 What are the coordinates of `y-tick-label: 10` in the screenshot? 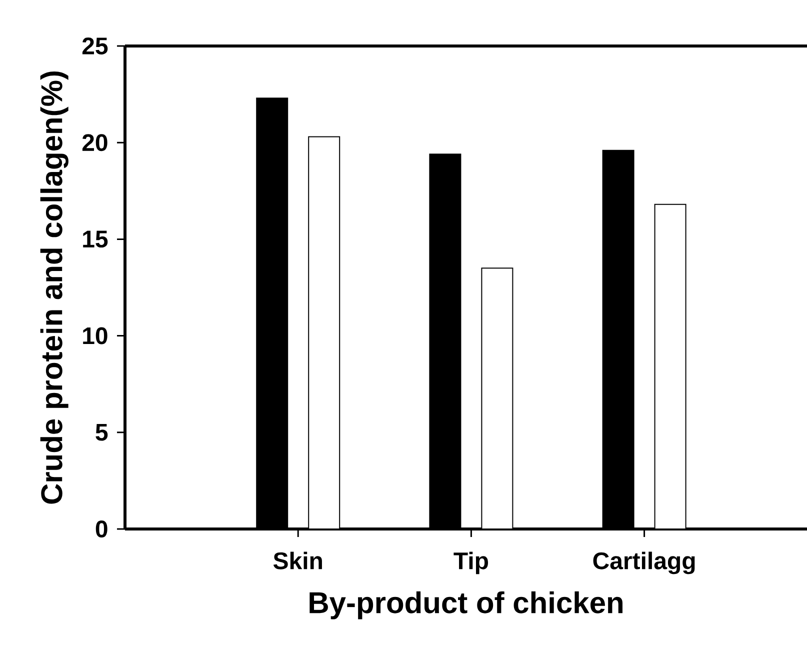 It's located at (95, 335).